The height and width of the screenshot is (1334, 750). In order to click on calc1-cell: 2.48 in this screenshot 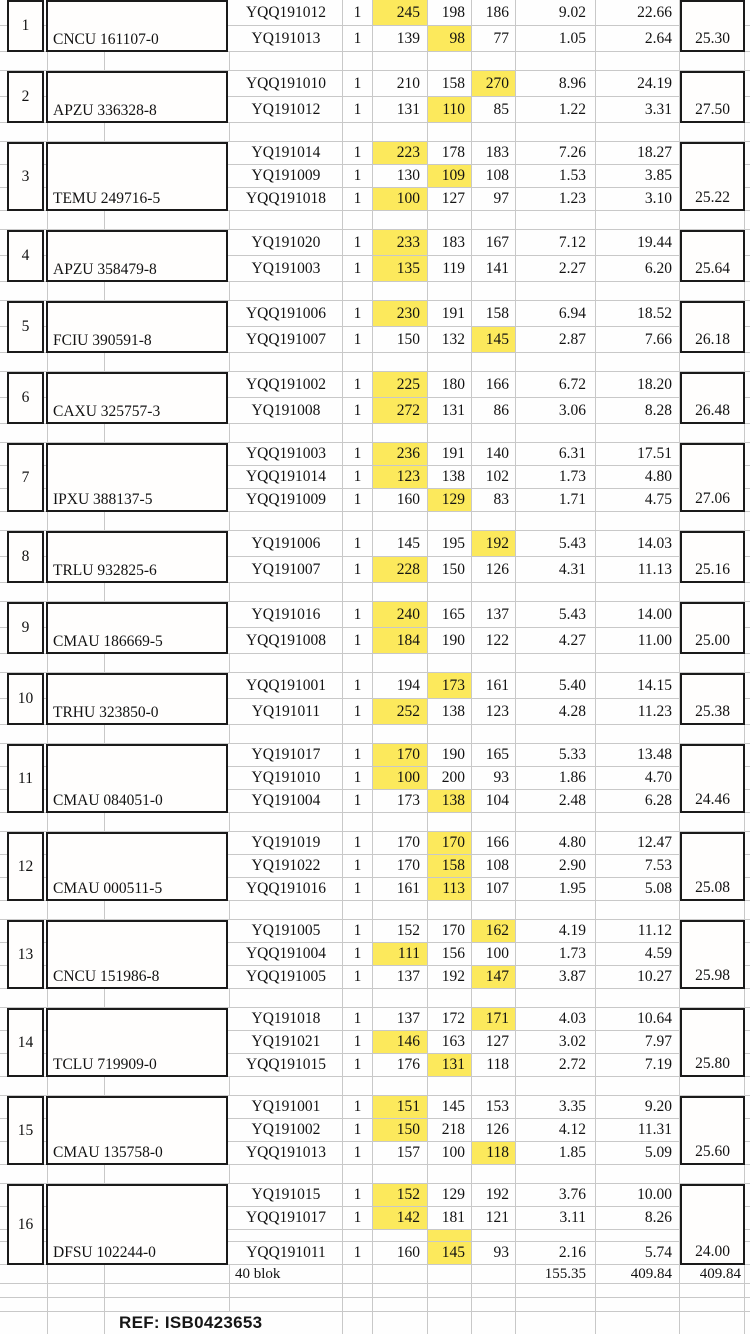, I will do `click(556, 801)`.